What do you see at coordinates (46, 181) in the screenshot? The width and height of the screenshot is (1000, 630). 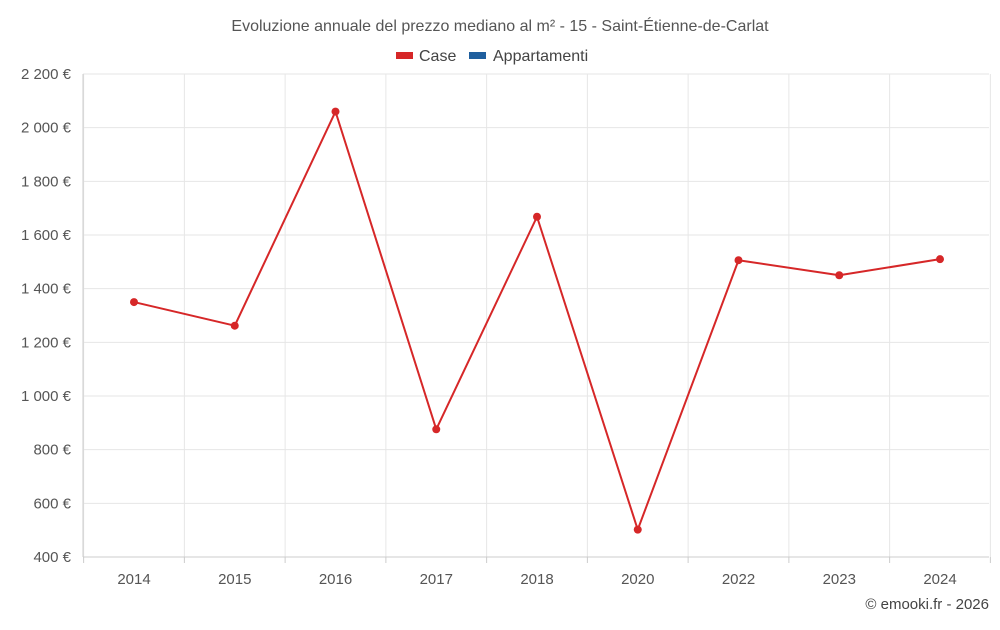 I see `y-tick-label: 1 800 €` at bounding box center [46, 181].